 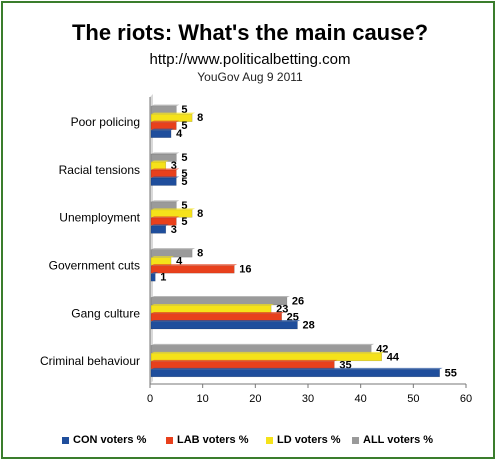 I want to click on bar-gang-culture-all-voters, so click(x=219, y=301).